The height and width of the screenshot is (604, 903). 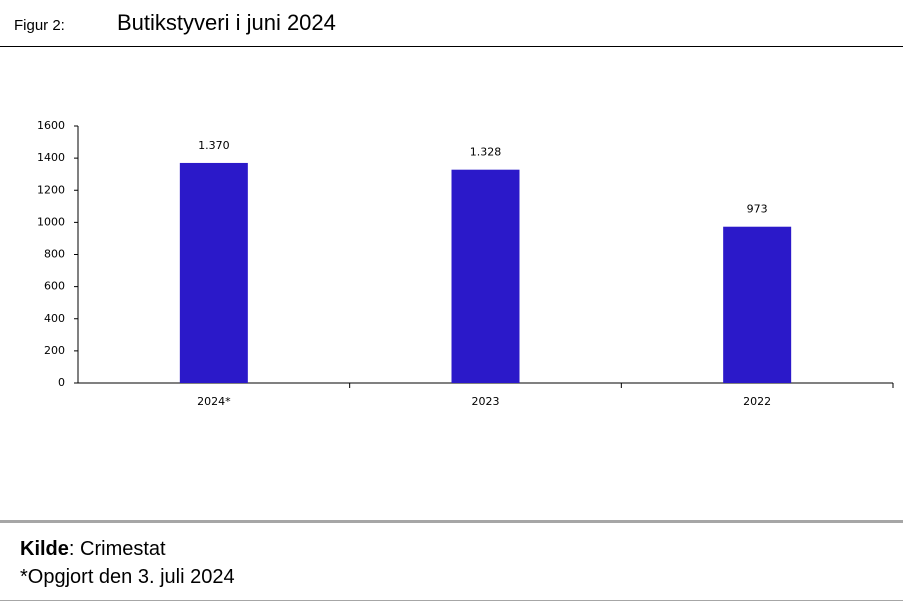 What do you see at coordinates (51, 157) in the screenshot?
I see `y-tick-label: 1400` at bounding box center [51, 157].